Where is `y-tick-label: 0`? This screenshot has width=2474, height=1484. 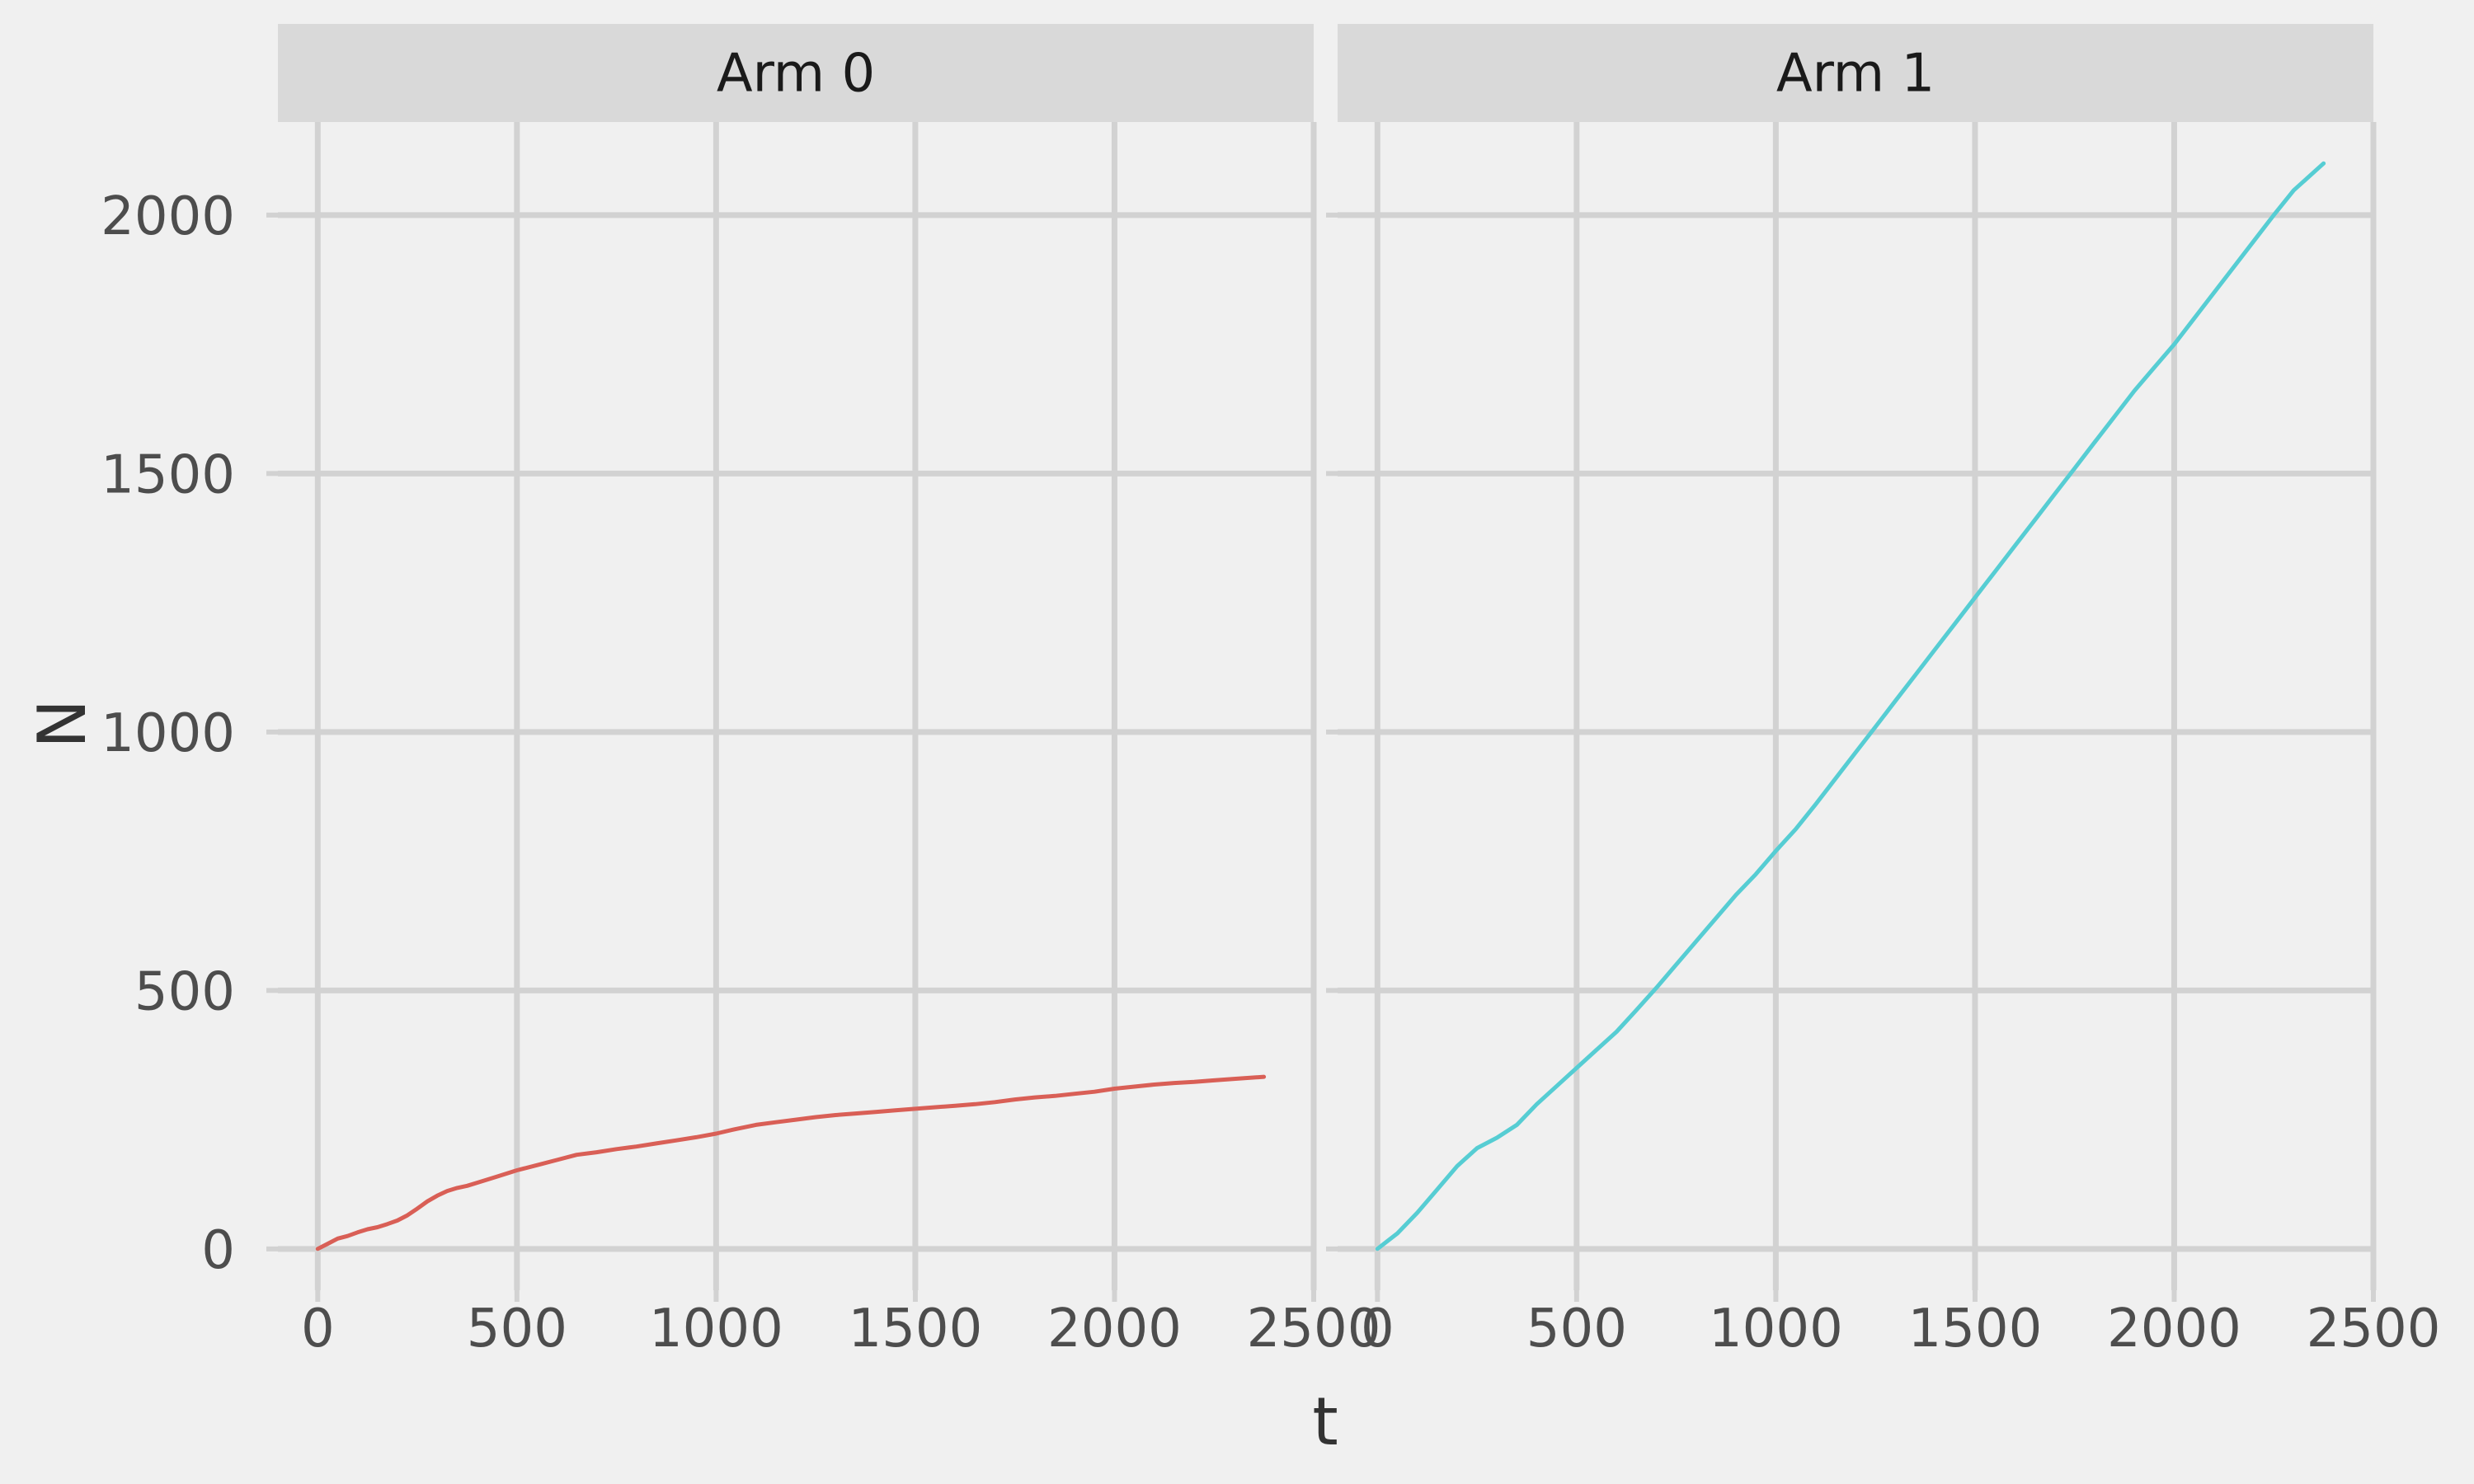
y-tick-label: 0 is located at coordinates (218, 1250).